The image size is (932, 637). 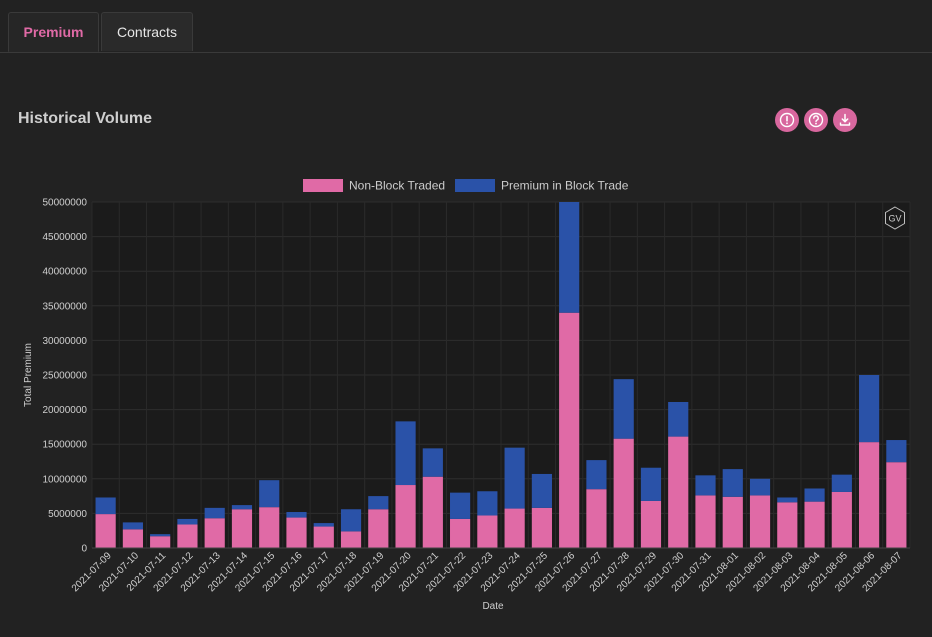 I want to click on legend-label-non-block: Non-Block Traded, so click(x=397, y=186).